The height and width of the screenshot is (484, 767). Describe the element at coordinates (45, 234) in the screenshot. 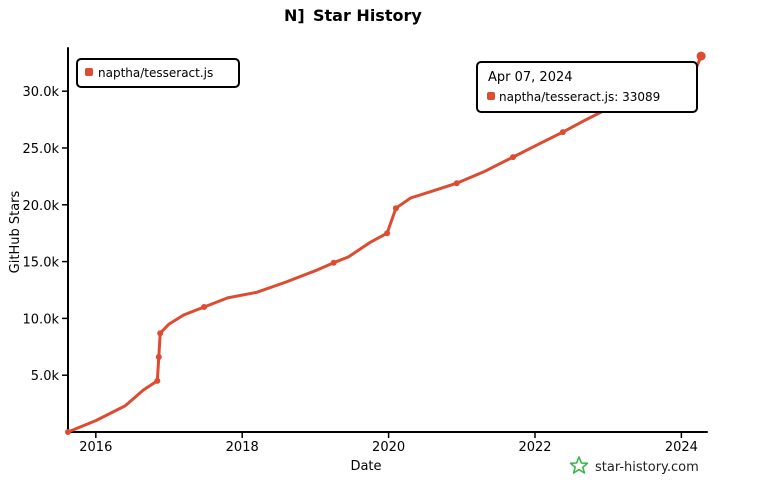

I see `y-axis-ticks: 5.0k 10.0k 15.0k 20.0k 25.0k 30.0k` at that location.